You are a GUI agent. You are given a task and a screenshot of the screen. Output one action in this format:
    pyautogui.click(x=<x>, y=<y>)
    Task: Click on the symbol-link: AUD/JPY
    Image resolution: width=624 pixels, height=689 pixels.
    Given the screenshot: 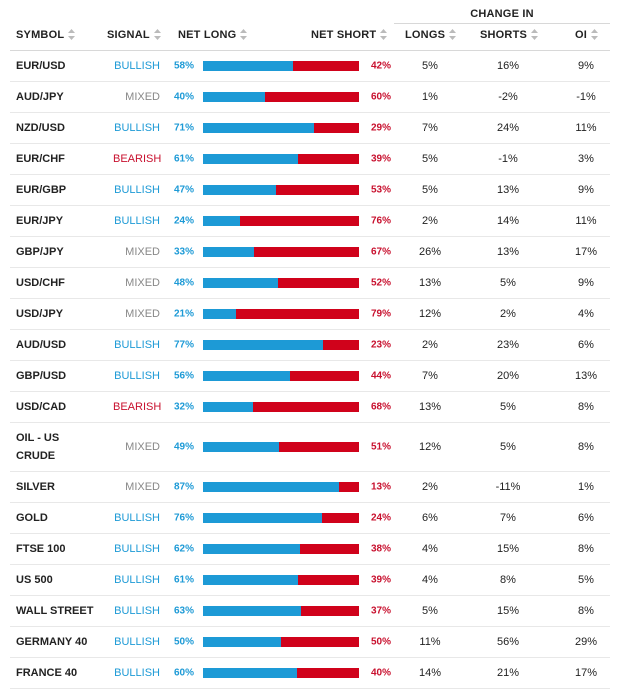 What is the action you would take?
    pyautogui.click(x=40, y=97)
    